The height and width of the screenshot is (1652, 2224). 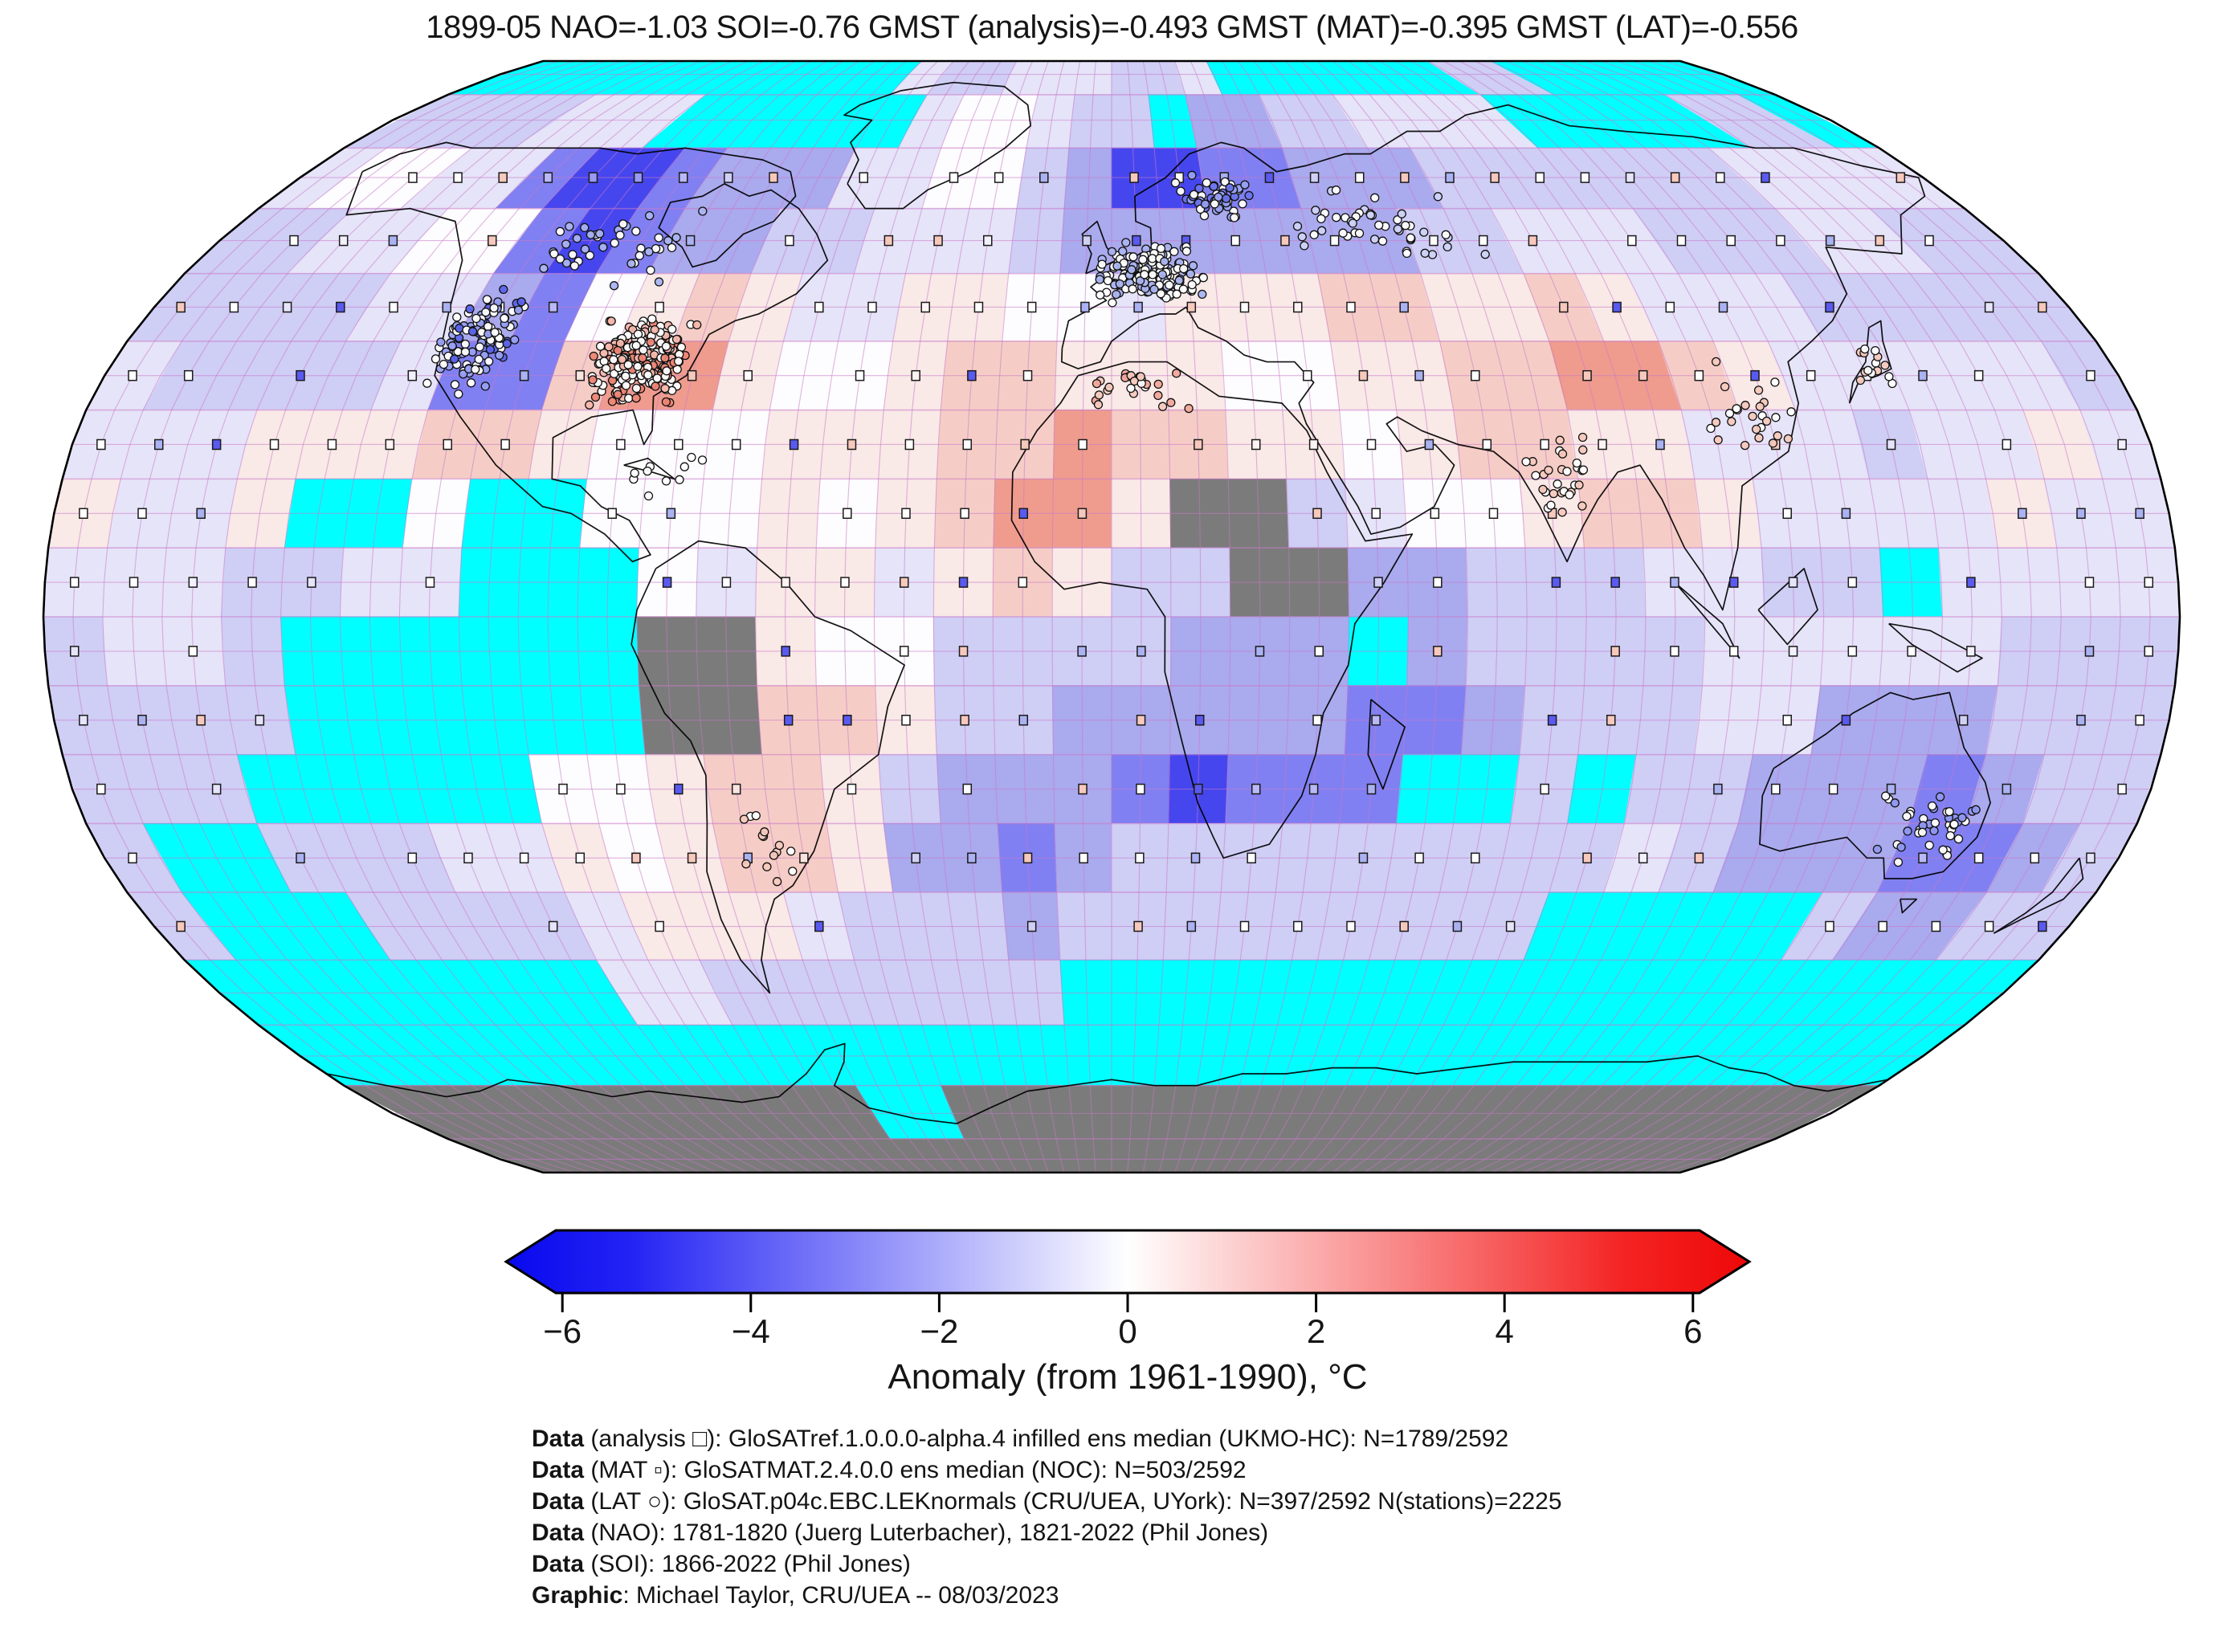 What do you see at coordinates (1693, 1331) in the screenshot?
I see `svg-text: 6` at bounding box center [1693, 1331].